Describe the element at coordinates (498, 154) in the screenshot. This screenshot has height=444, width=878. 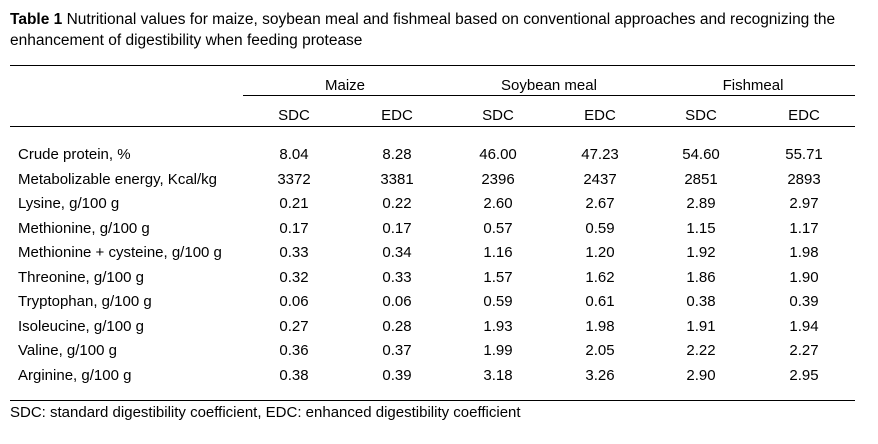
I see `table-cell: 46.00` at that location.